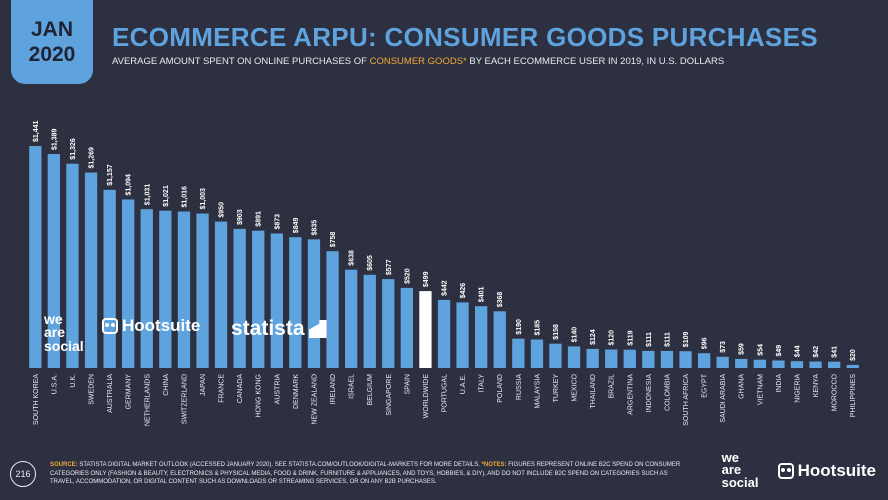  Describe the element at coordinates (69, 332) in the screenshot. I see `wearesocial-watermark: we are social` at that location.